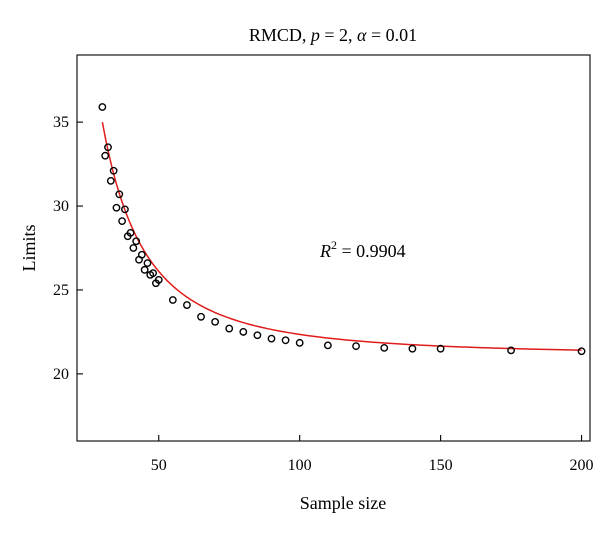  Describe the element at coordinates (300, 465) in the screenshot. I see `x-tick-label: 100` at that location.